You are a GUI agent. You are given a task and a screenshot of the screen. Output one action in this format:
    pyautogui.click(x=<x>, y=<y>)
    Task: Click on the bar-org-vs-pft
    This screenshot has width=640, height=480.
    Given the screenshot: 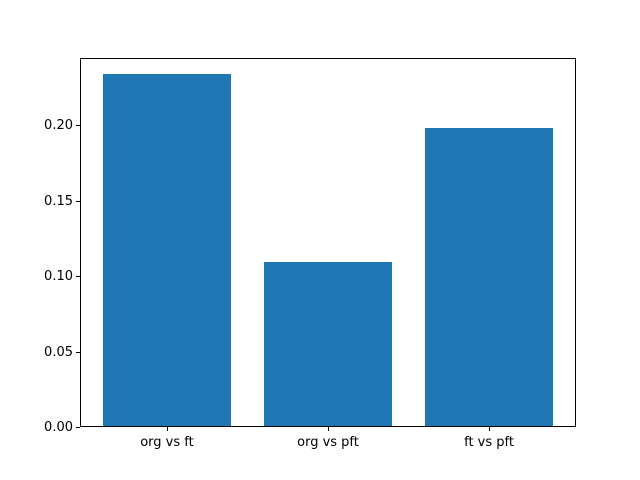 What is the action you would take?
    pyautogui.click(x=328, y=344)
    